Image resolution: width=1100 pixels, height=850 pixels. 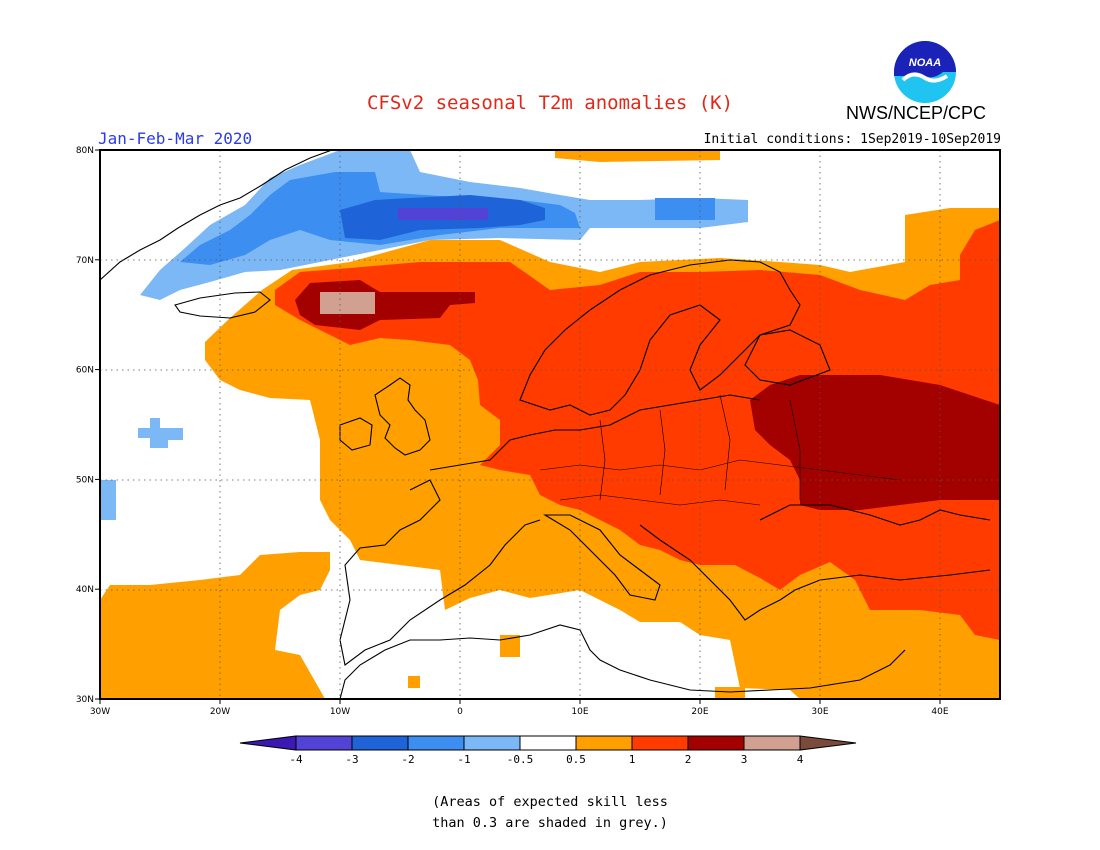 I want to click on lon-tick-label: 40E, so click(x=939, y=712).